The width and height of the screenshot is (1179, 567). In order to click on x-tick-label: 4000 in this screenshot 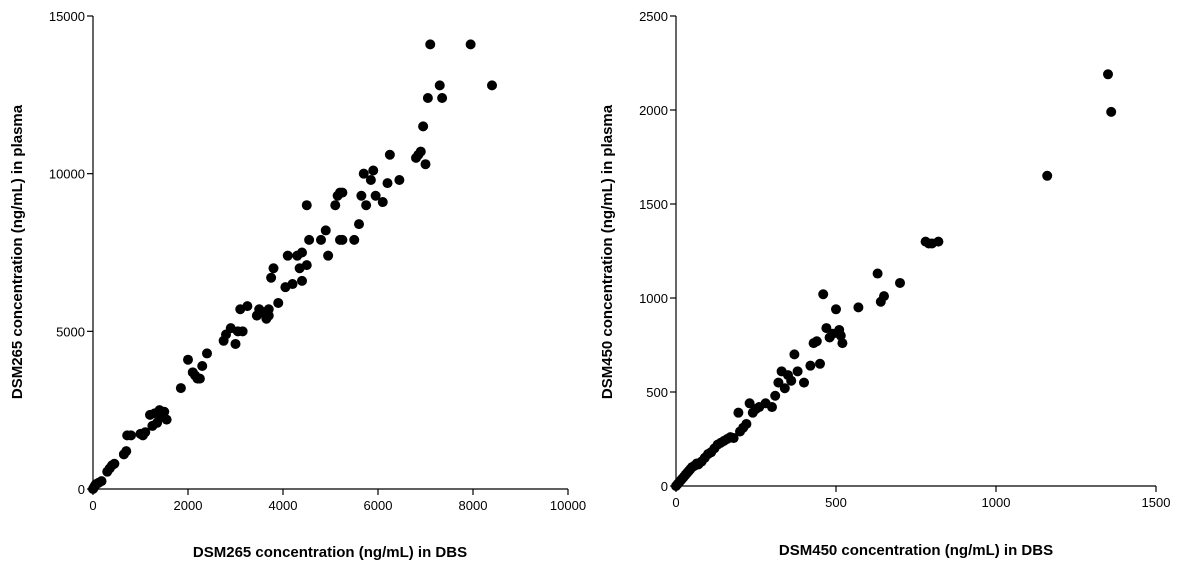, I will do `click(283, 505)`.